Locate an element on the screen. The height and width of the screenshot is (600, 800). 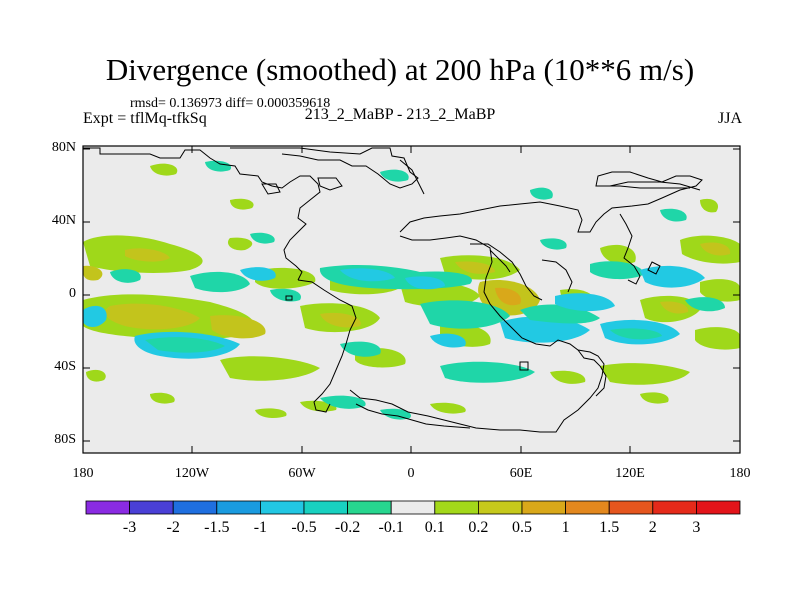
x-label-60W: 60W is located at coordinates (302, 473).